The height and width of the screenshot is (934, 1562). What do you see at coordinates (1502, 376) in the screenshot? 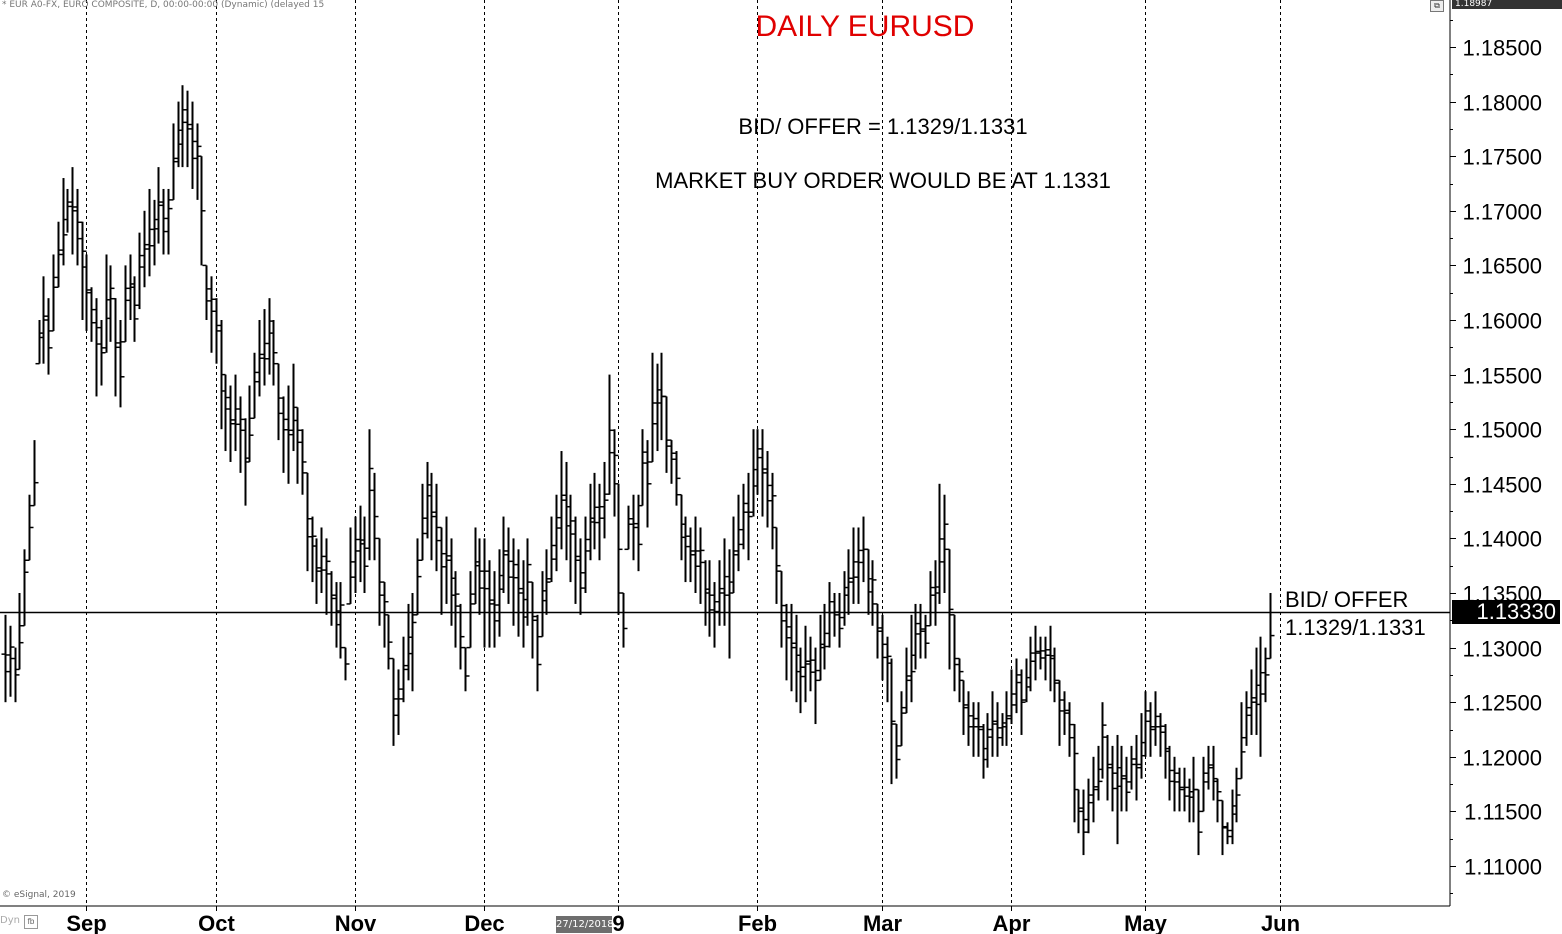
I see `price-tick-label: 1.15500` at bounding box center [1502, 376].